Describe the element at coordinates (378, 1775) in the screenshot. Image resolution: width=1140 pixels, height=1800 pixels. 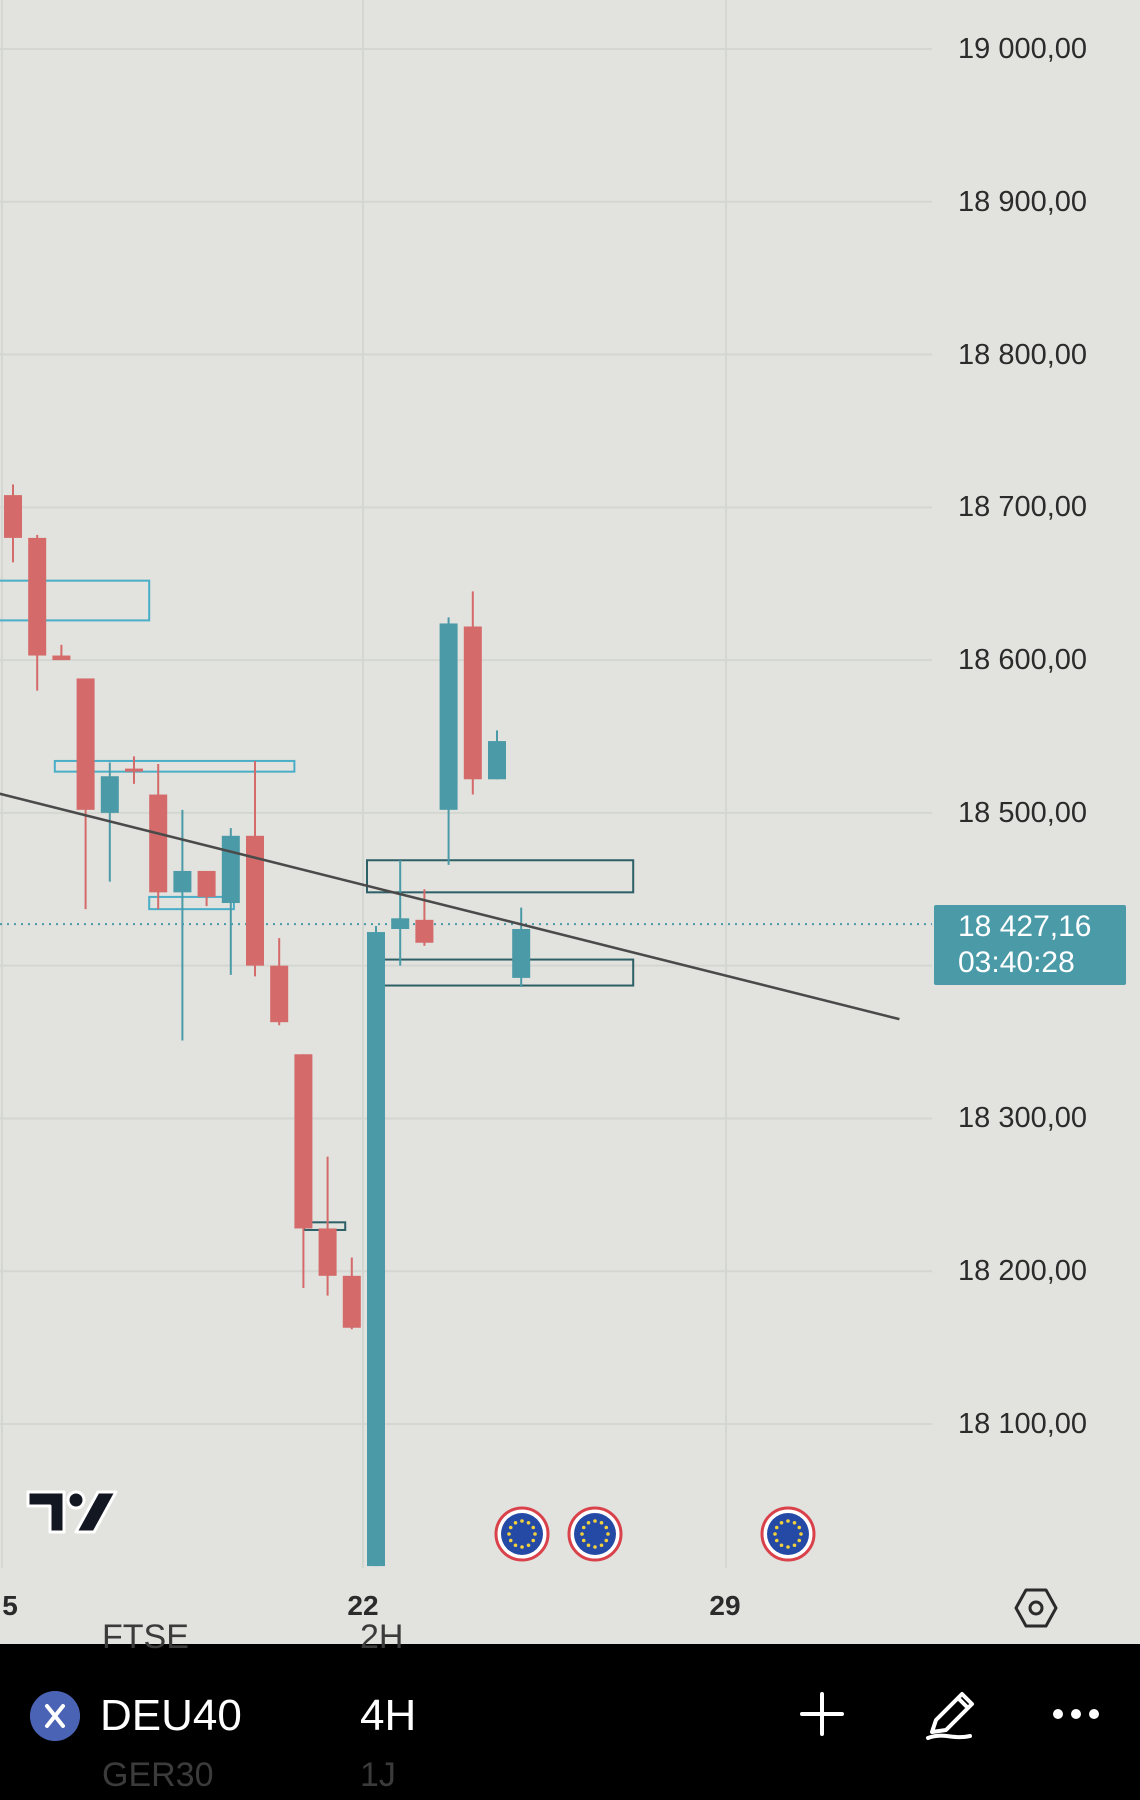
I see `next-timeframe: 1J` at that location.